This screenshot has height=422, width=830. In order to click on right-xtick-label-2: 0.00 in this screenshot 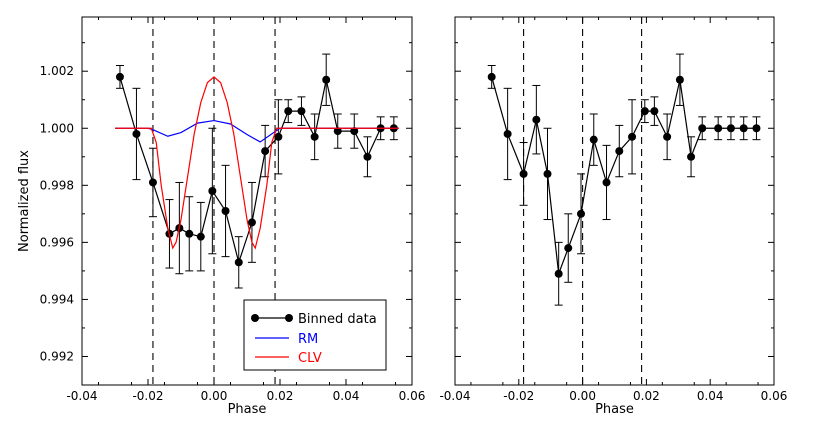, I will do `click(582, 396)`.